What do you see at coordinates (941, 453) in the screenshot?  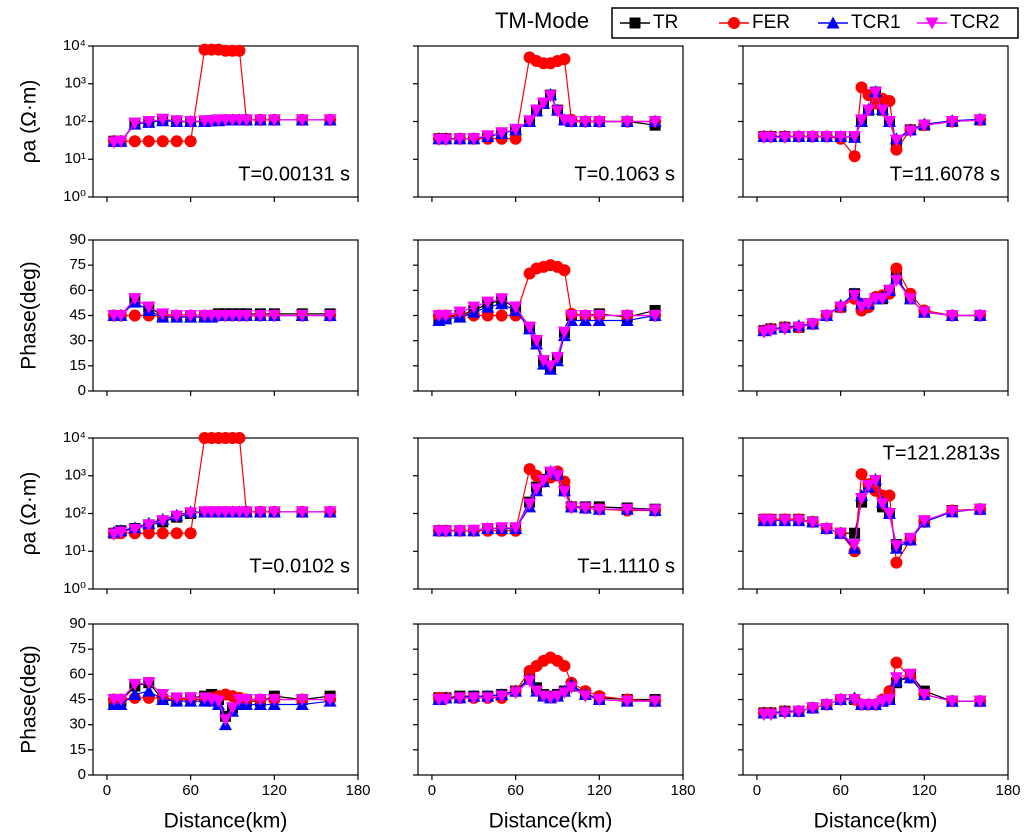 I see `annotation: T=121.2813s` at bounding box center [941, 453].